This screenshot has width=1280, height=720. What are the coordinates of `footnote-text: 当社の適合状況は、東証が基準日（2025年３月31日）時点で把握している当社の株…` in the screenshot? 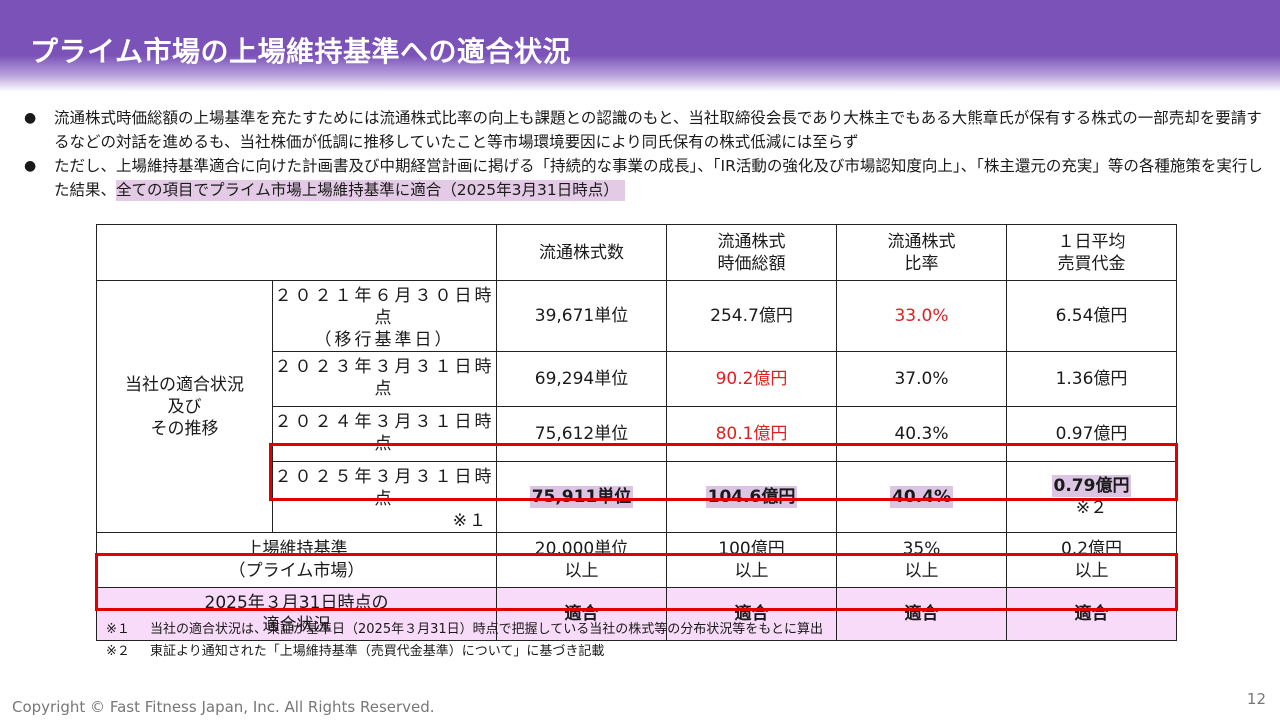 It's located at (486, 629).